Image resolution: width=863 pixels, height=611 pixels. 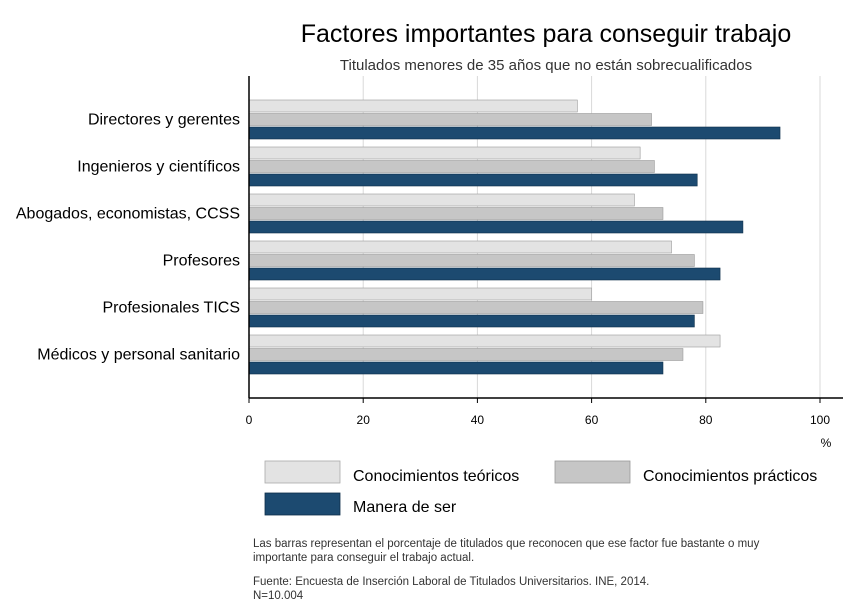 What do you see at coordinates (436, 476) in the screenshot?
I see `legend-label-teoricos: Conocimientos teóricos` at bounding box center [436, 476].